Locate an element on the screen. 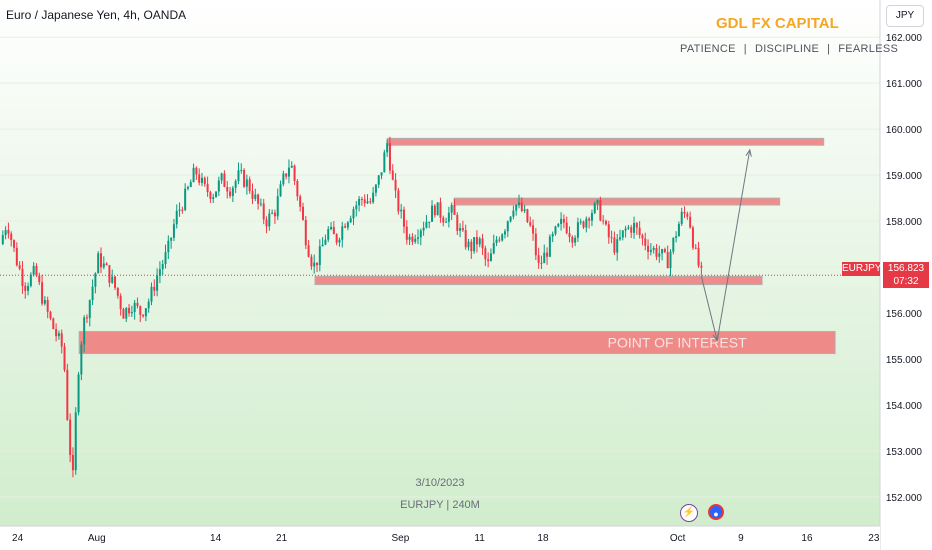  tagline-word: PATIENCE is located at coordinates (708, 49).